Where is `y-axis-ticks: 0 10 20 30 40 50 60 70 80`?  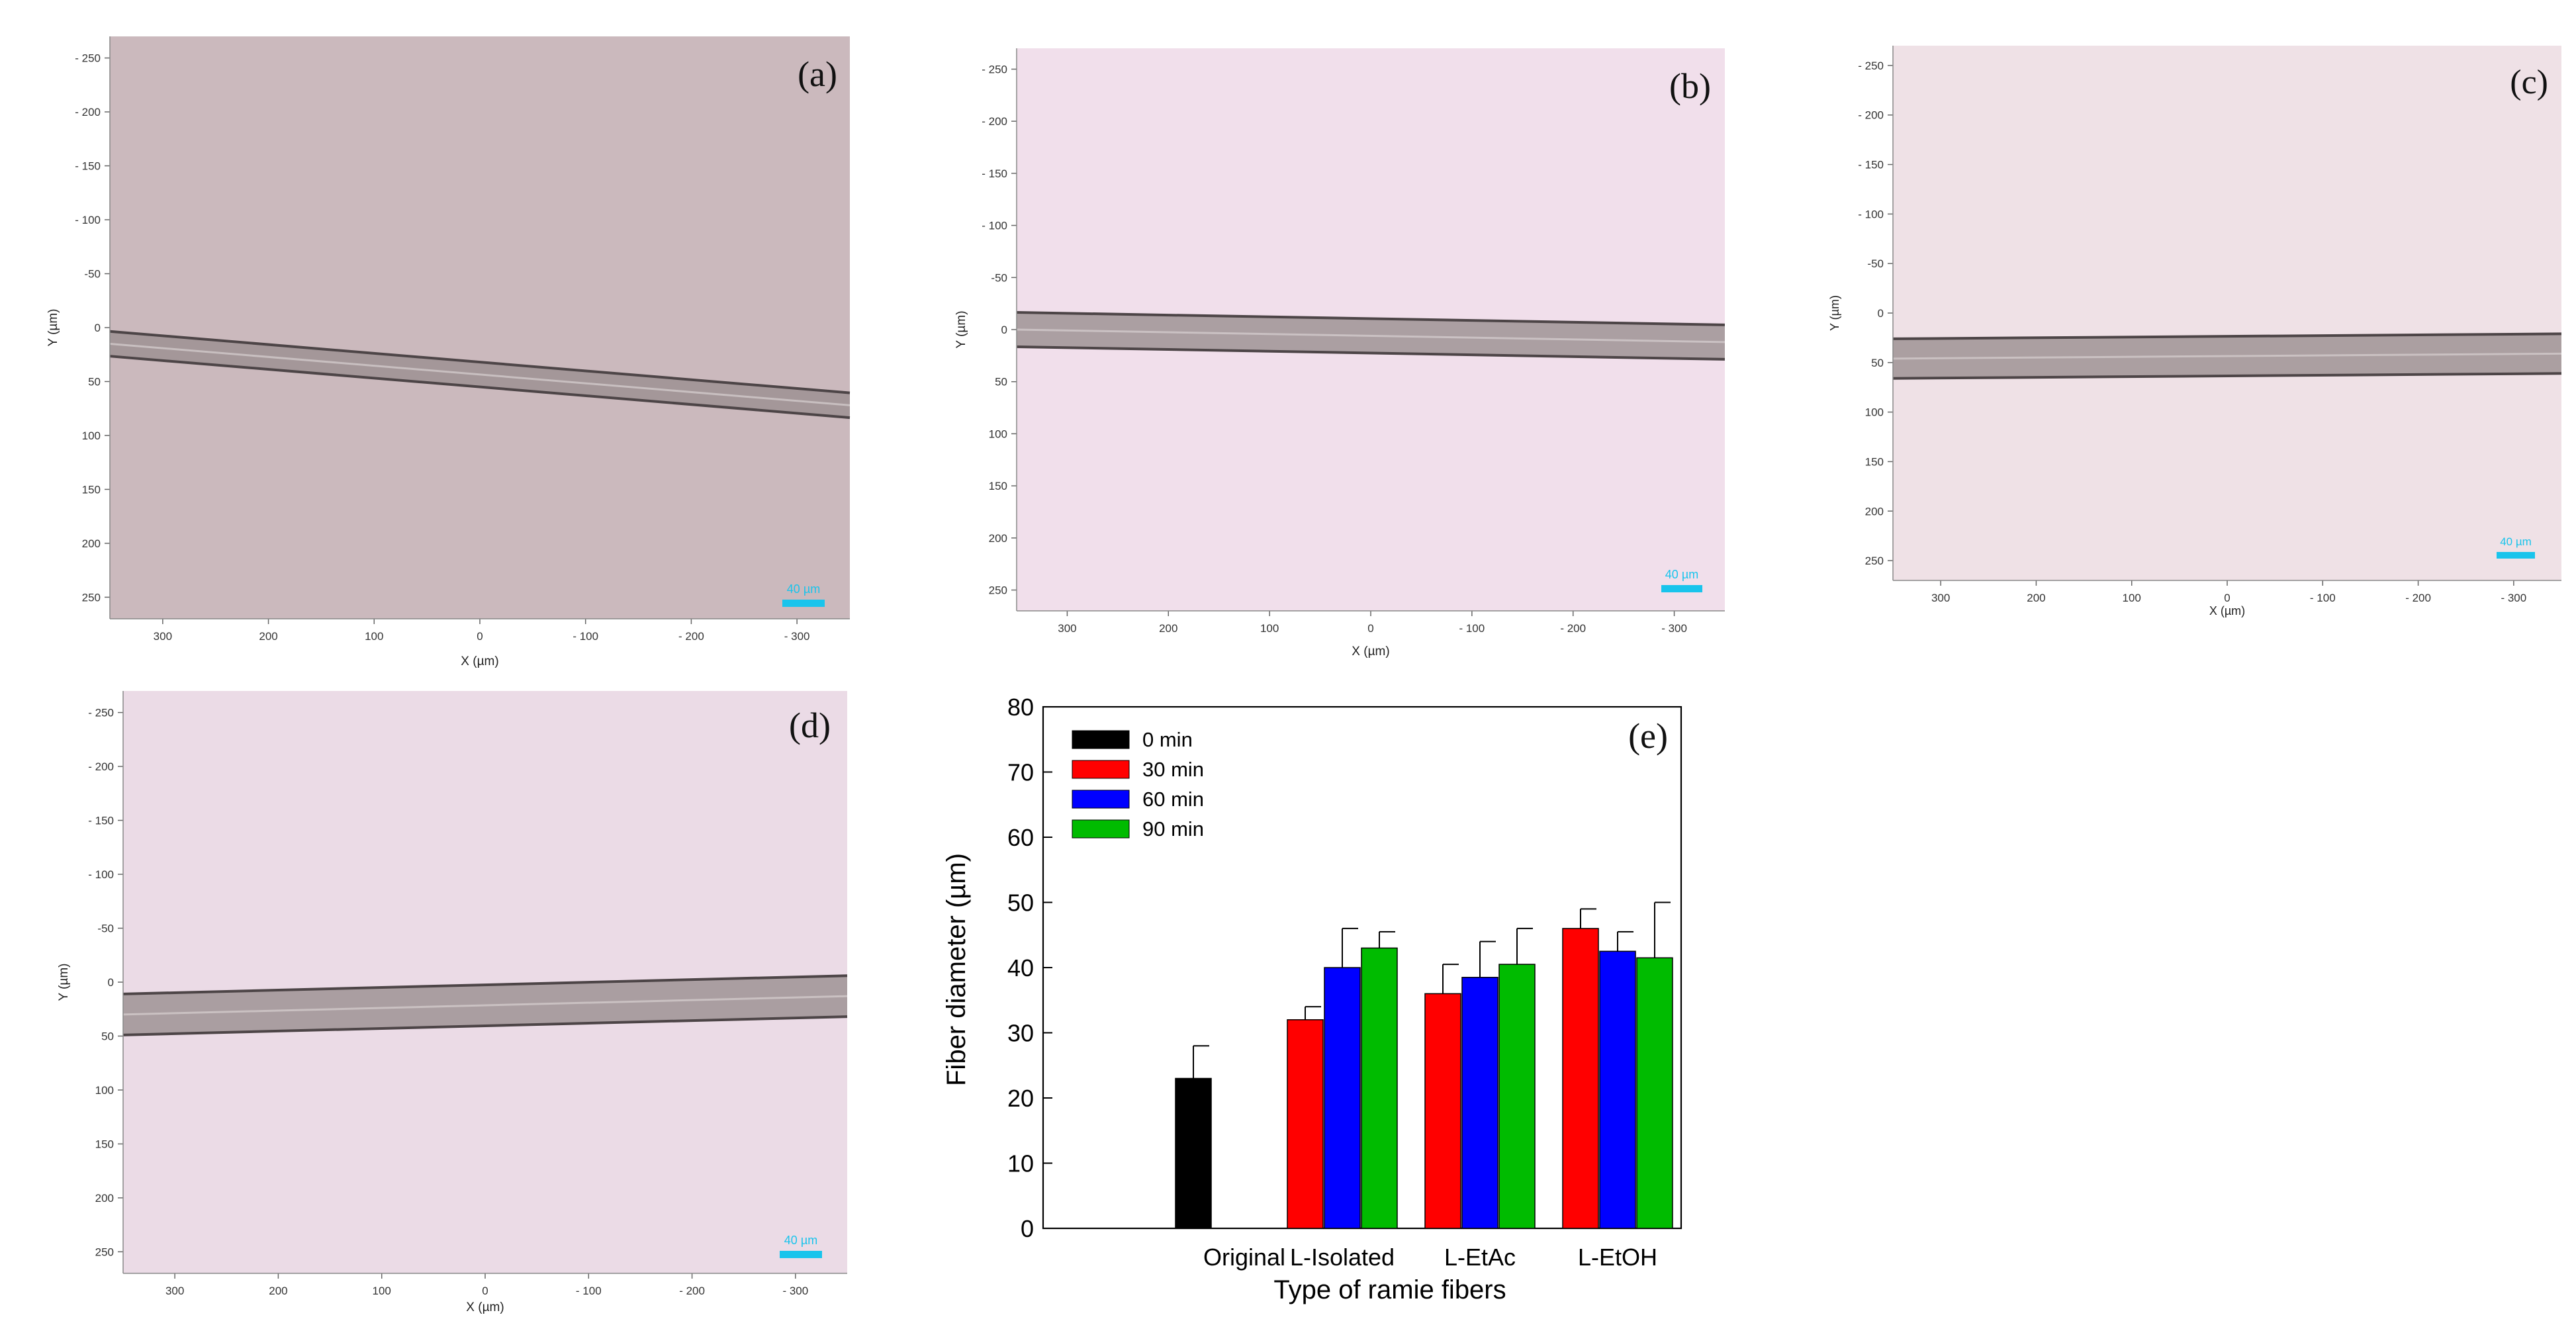
y-axis-ticks: 0 10 20 30 40 50 60 70 80 is located at coordinates (1029, 968).